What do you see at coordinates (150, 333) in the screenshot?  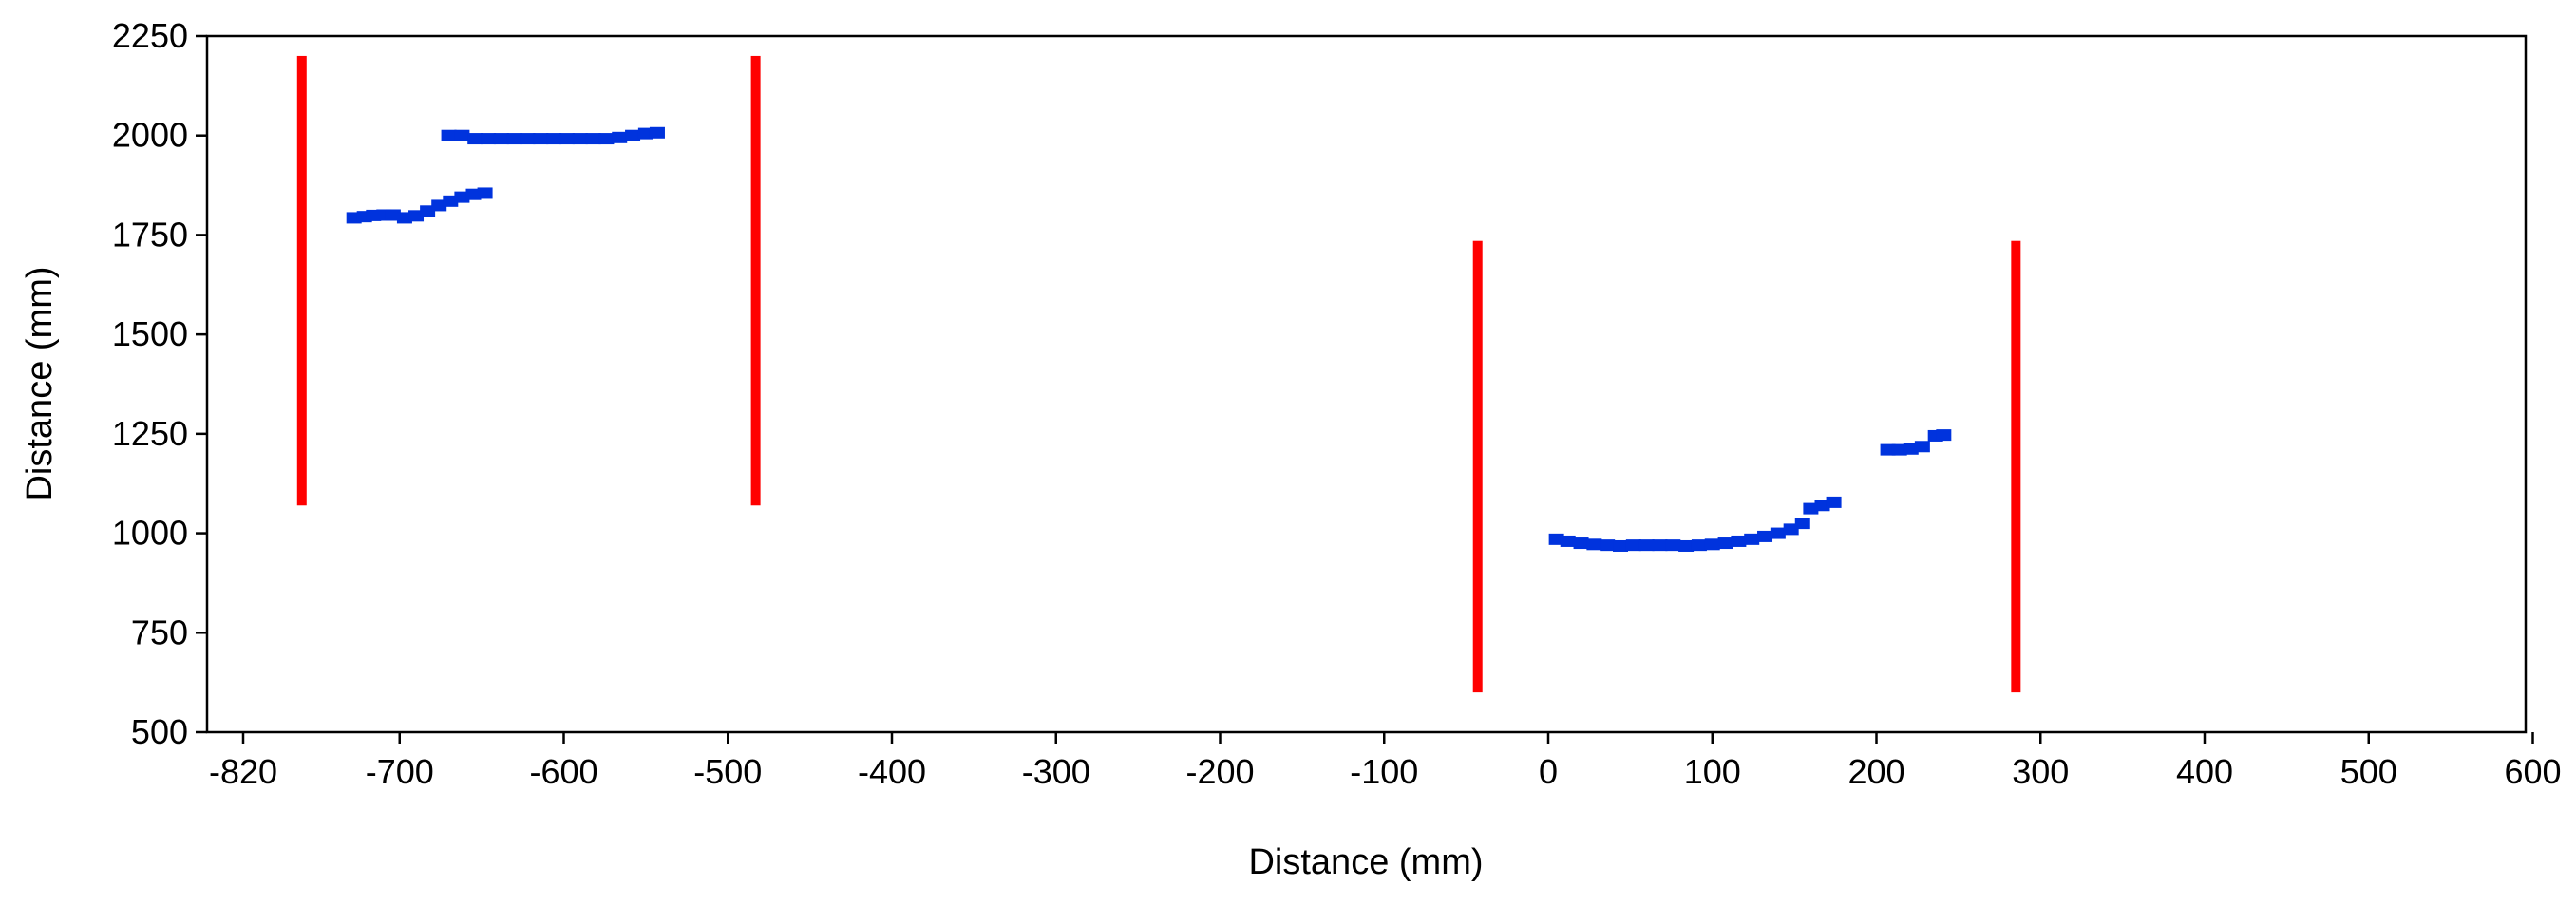 I see `y-tick-label: 1500` at bounding box center [150, 333].